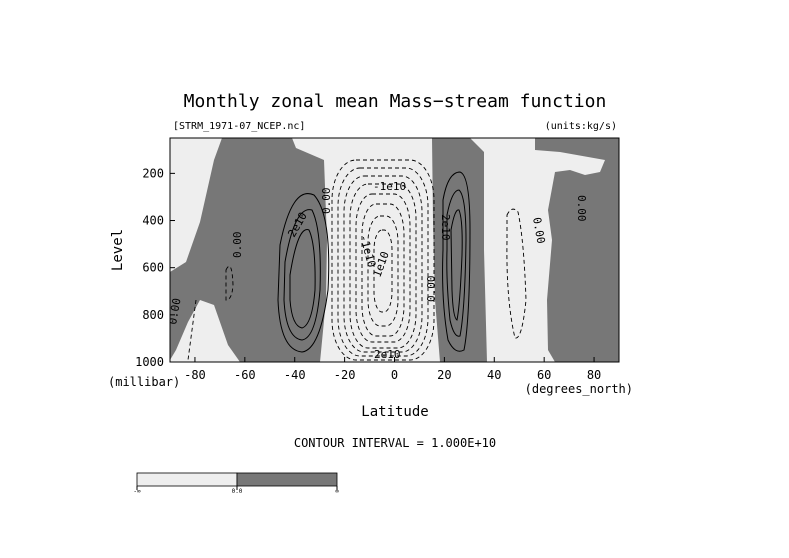 Image resolution: width=789 pixels, height=558 pixels. Describe the element at coordinates (579, 389) in the screenshot. I see `x-axis-units: (degrees_north)` at that location.